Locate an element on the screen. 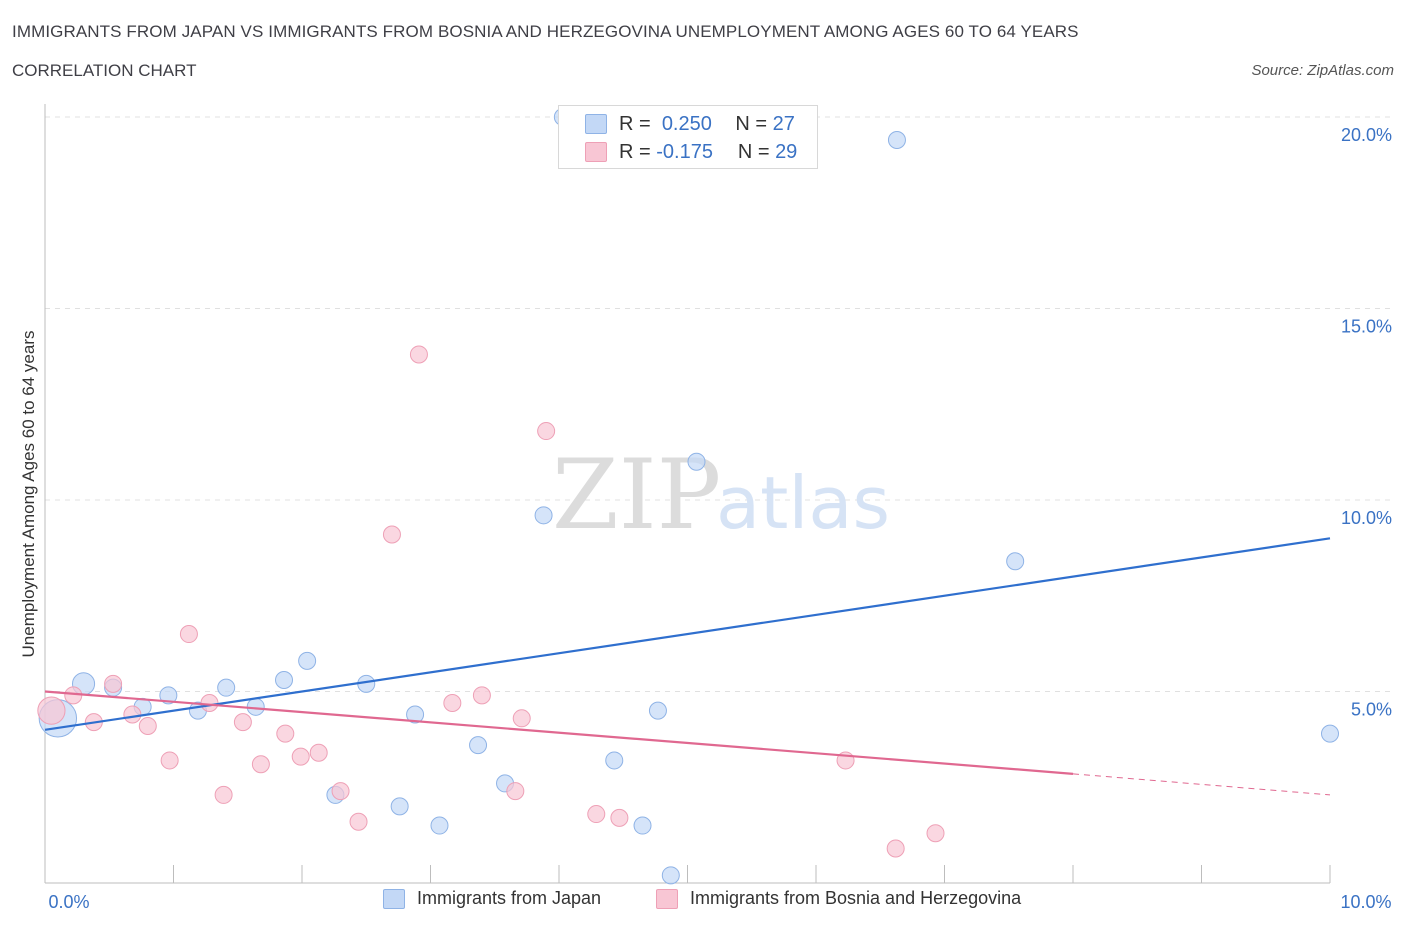 This screenshot has width=1406, height=930. legend-label-japan: Immigrants from Japan is located at coordinates (509, 898).